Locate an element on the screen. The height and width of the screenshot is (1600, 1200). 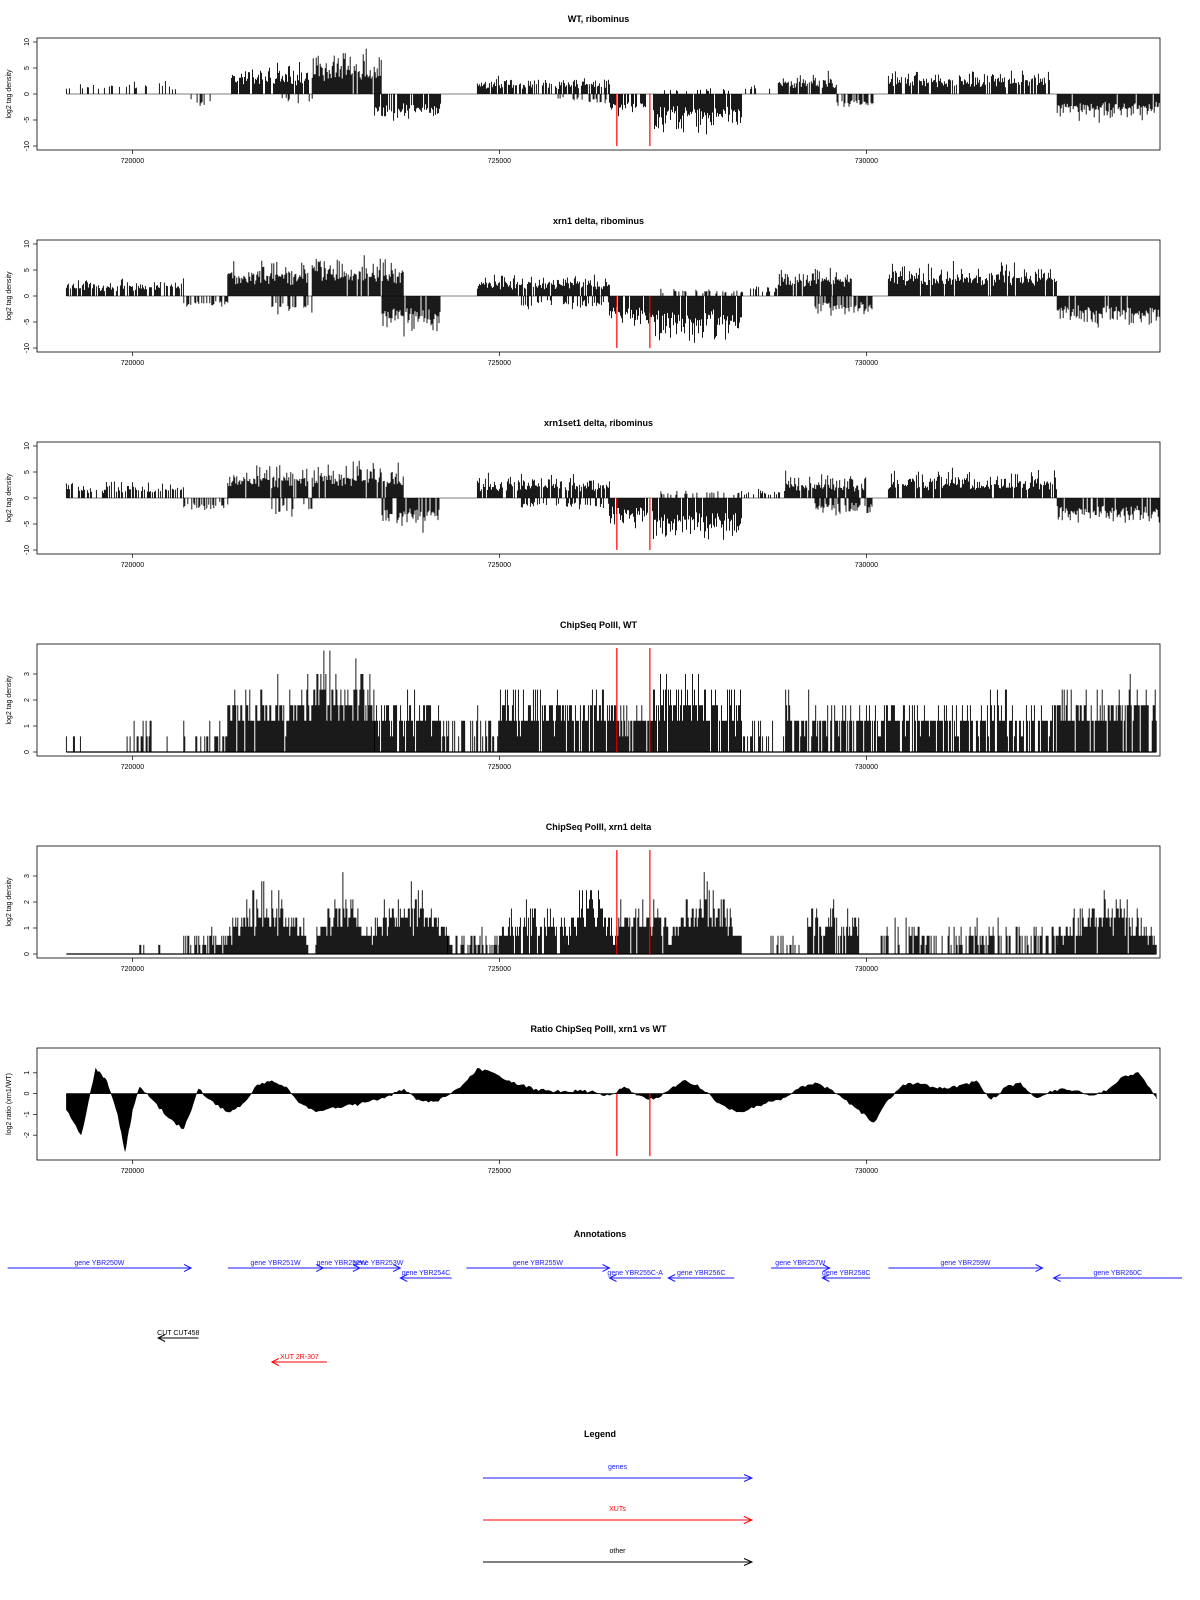
y-axis-label: log2 ratio (xrn1/WT) is located at coordinates (9, 1104).